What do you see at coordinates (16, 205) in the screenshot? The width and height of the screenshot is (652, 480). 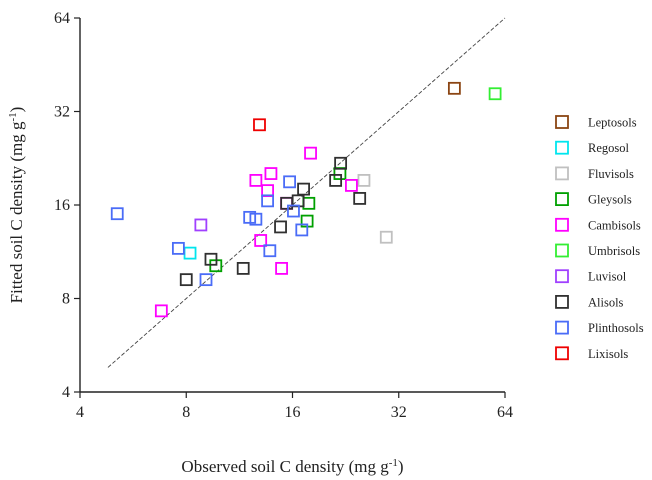 I see `y-axis-label: Fitted soil C density (mg g-1)` at bounding box center [16, 205].